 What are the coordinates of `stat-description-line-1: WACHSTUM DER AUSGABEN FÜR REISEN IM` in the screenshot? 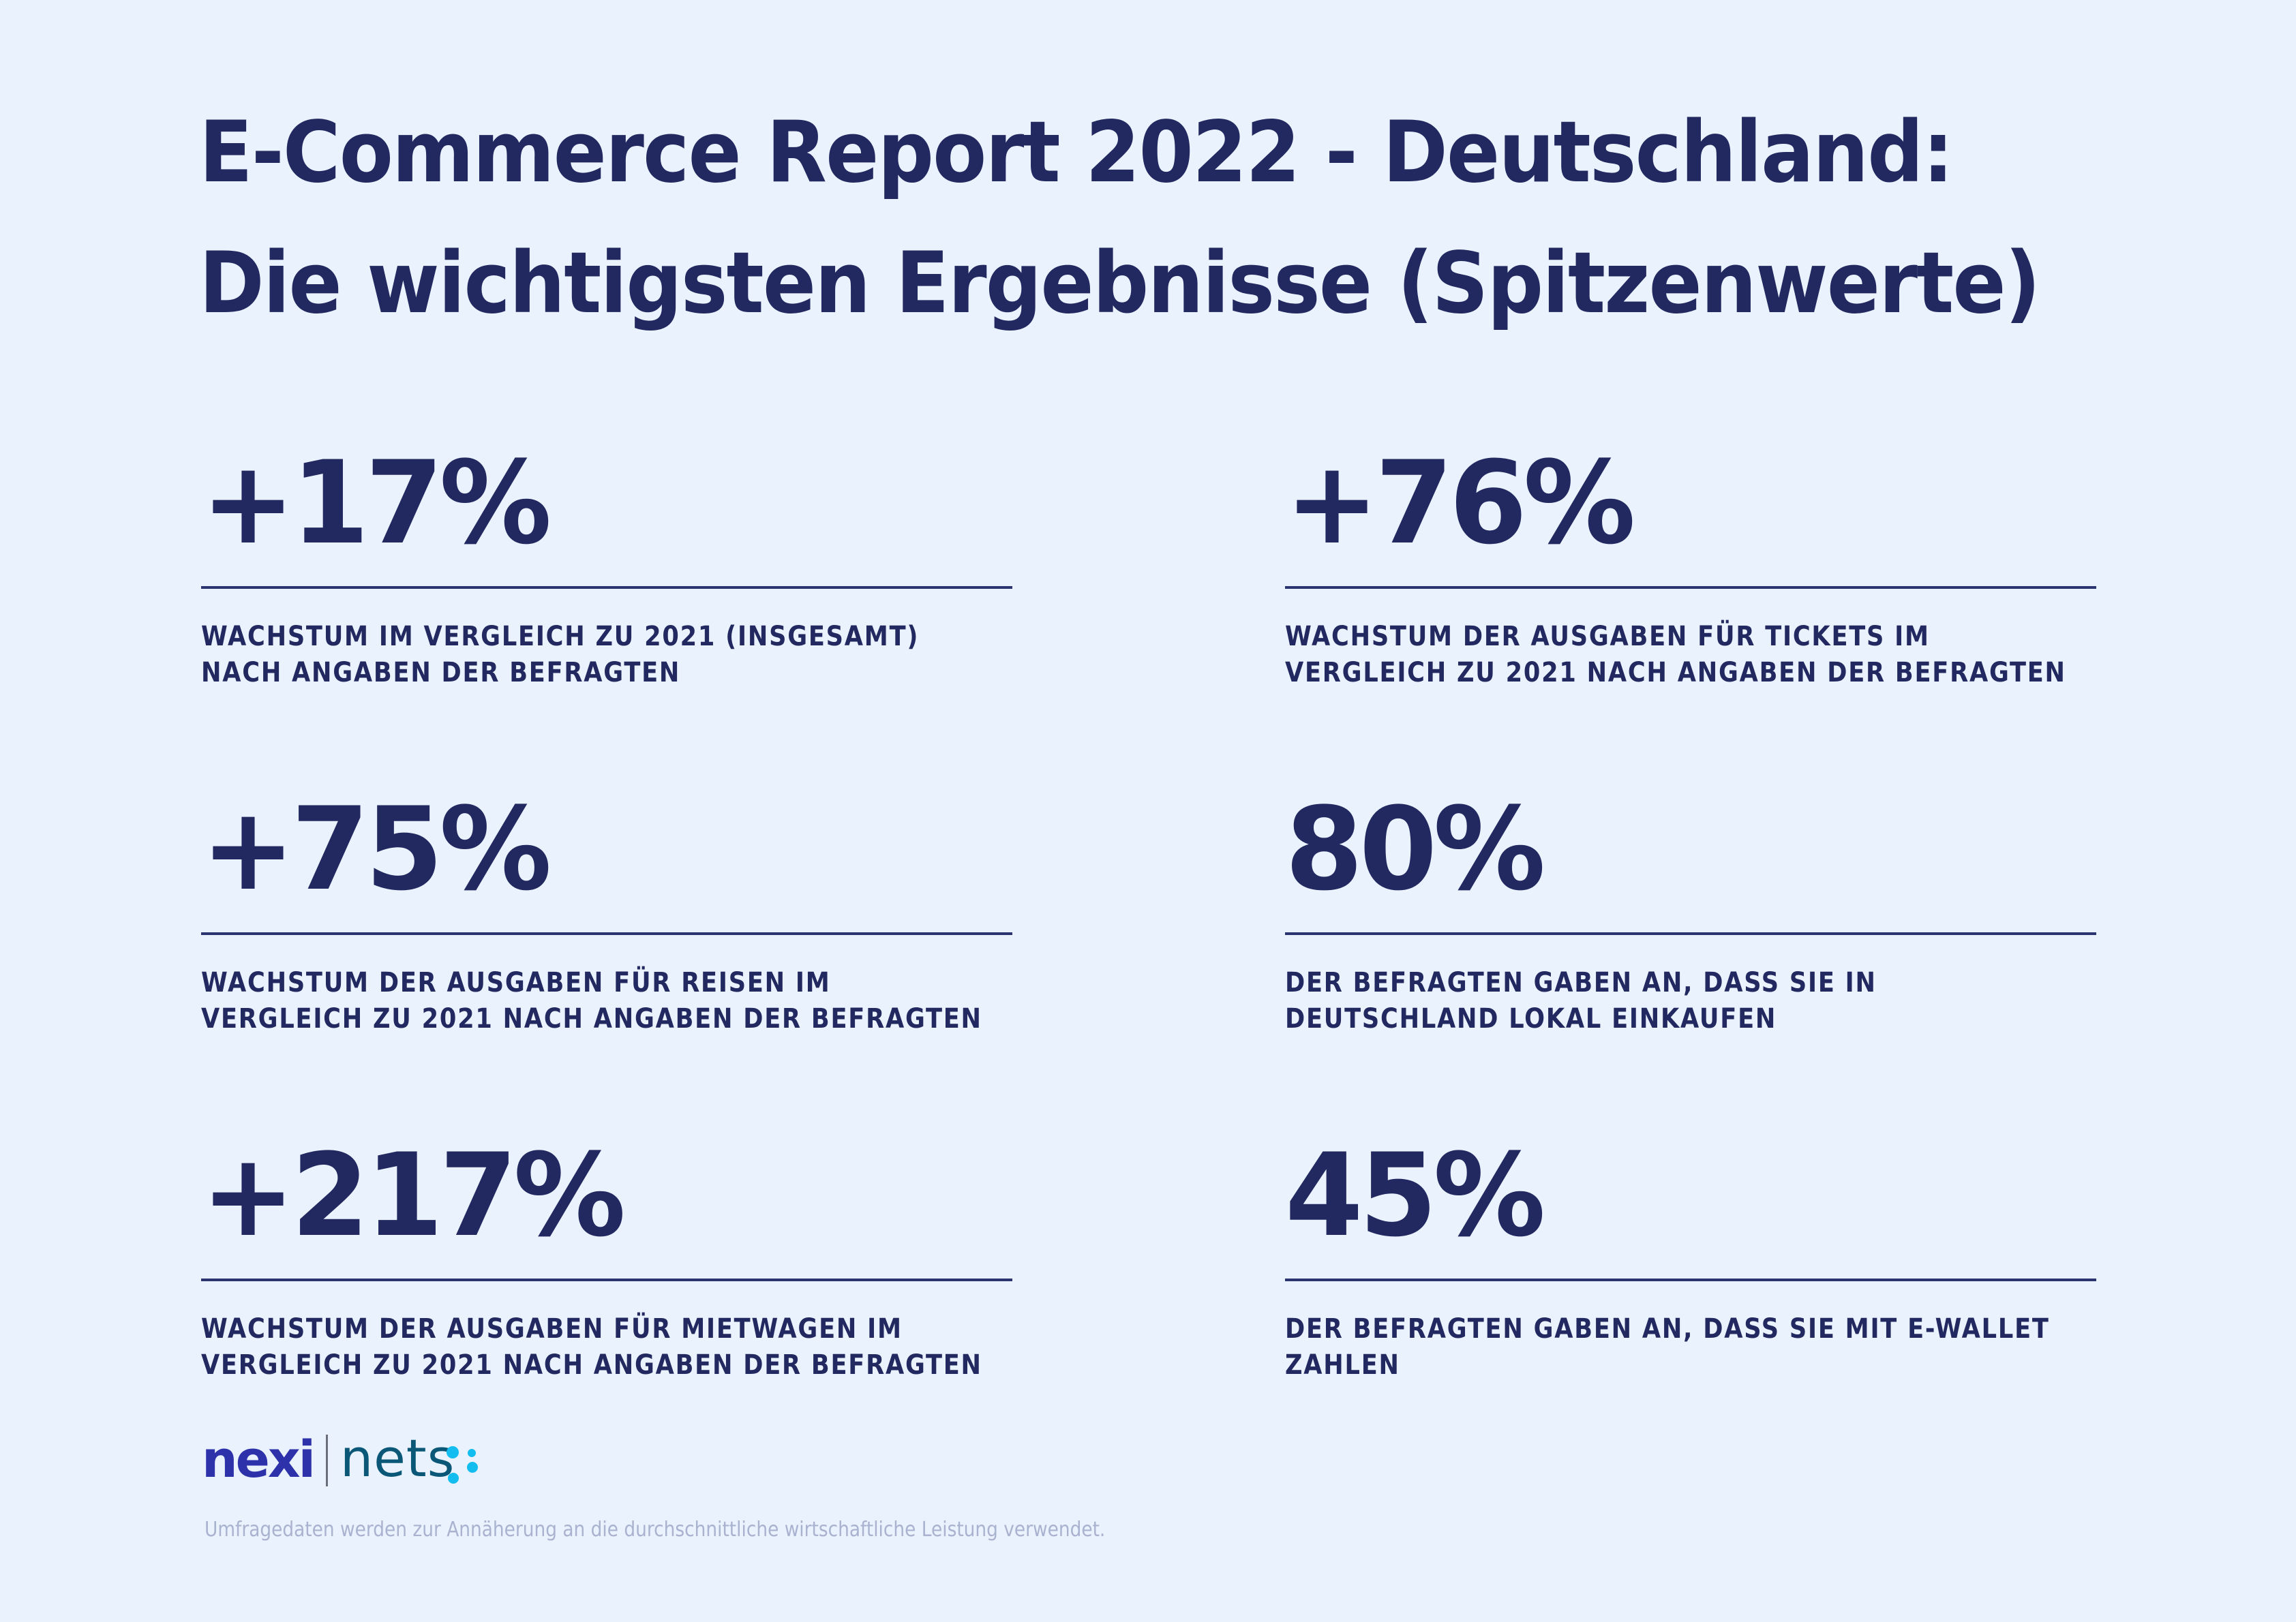 It's located at (516, 982).